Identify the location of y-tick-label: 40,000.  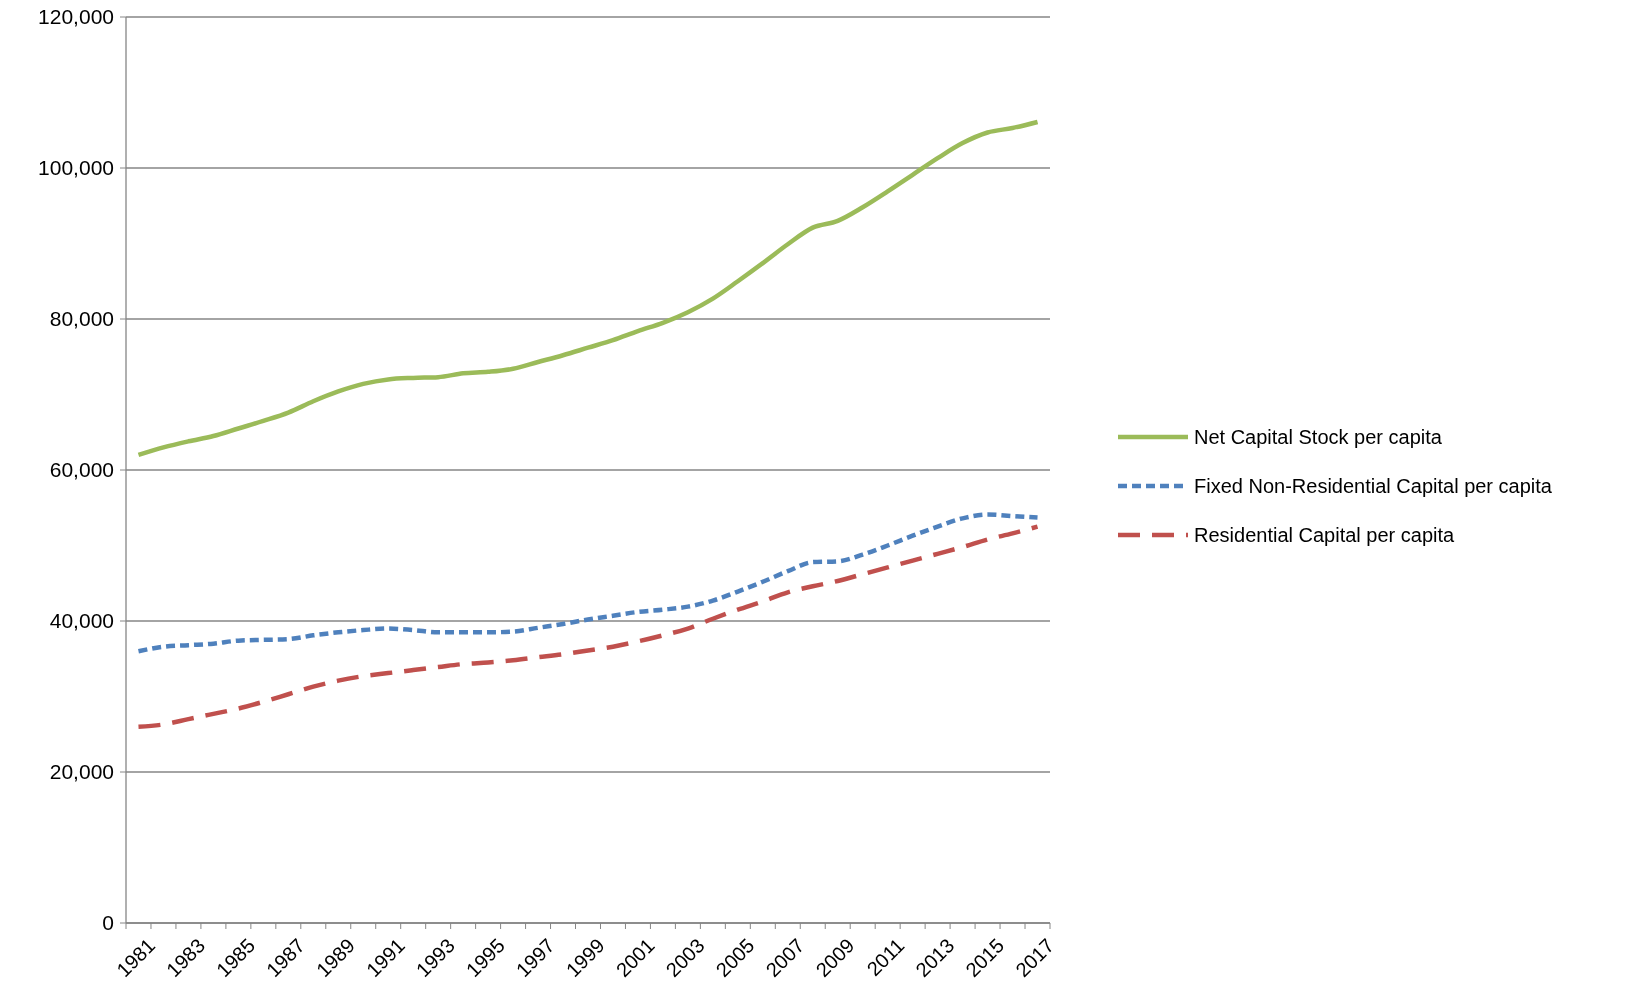
(81, 621).